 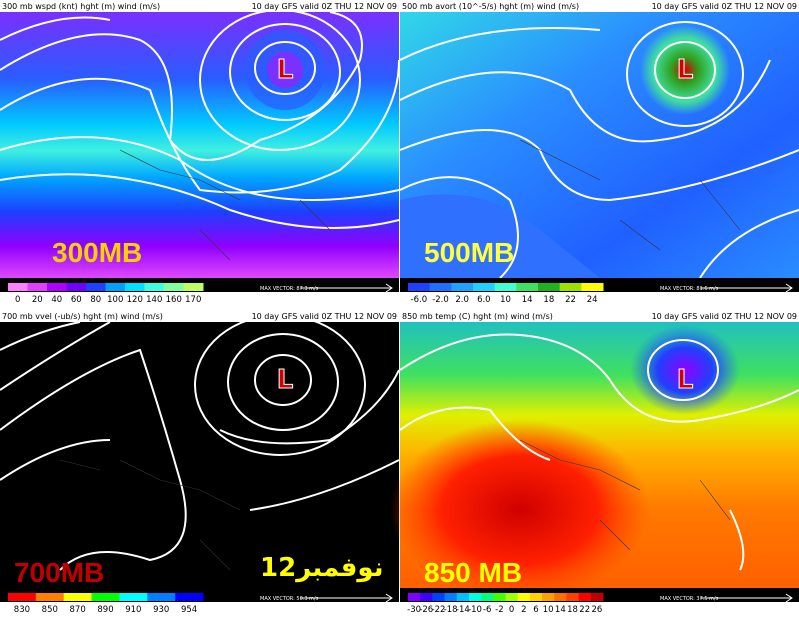 What do you see at coordinates (97, 252) in the screenshot?
I see `level-label: 300MB` at bounding box center [97, 252].